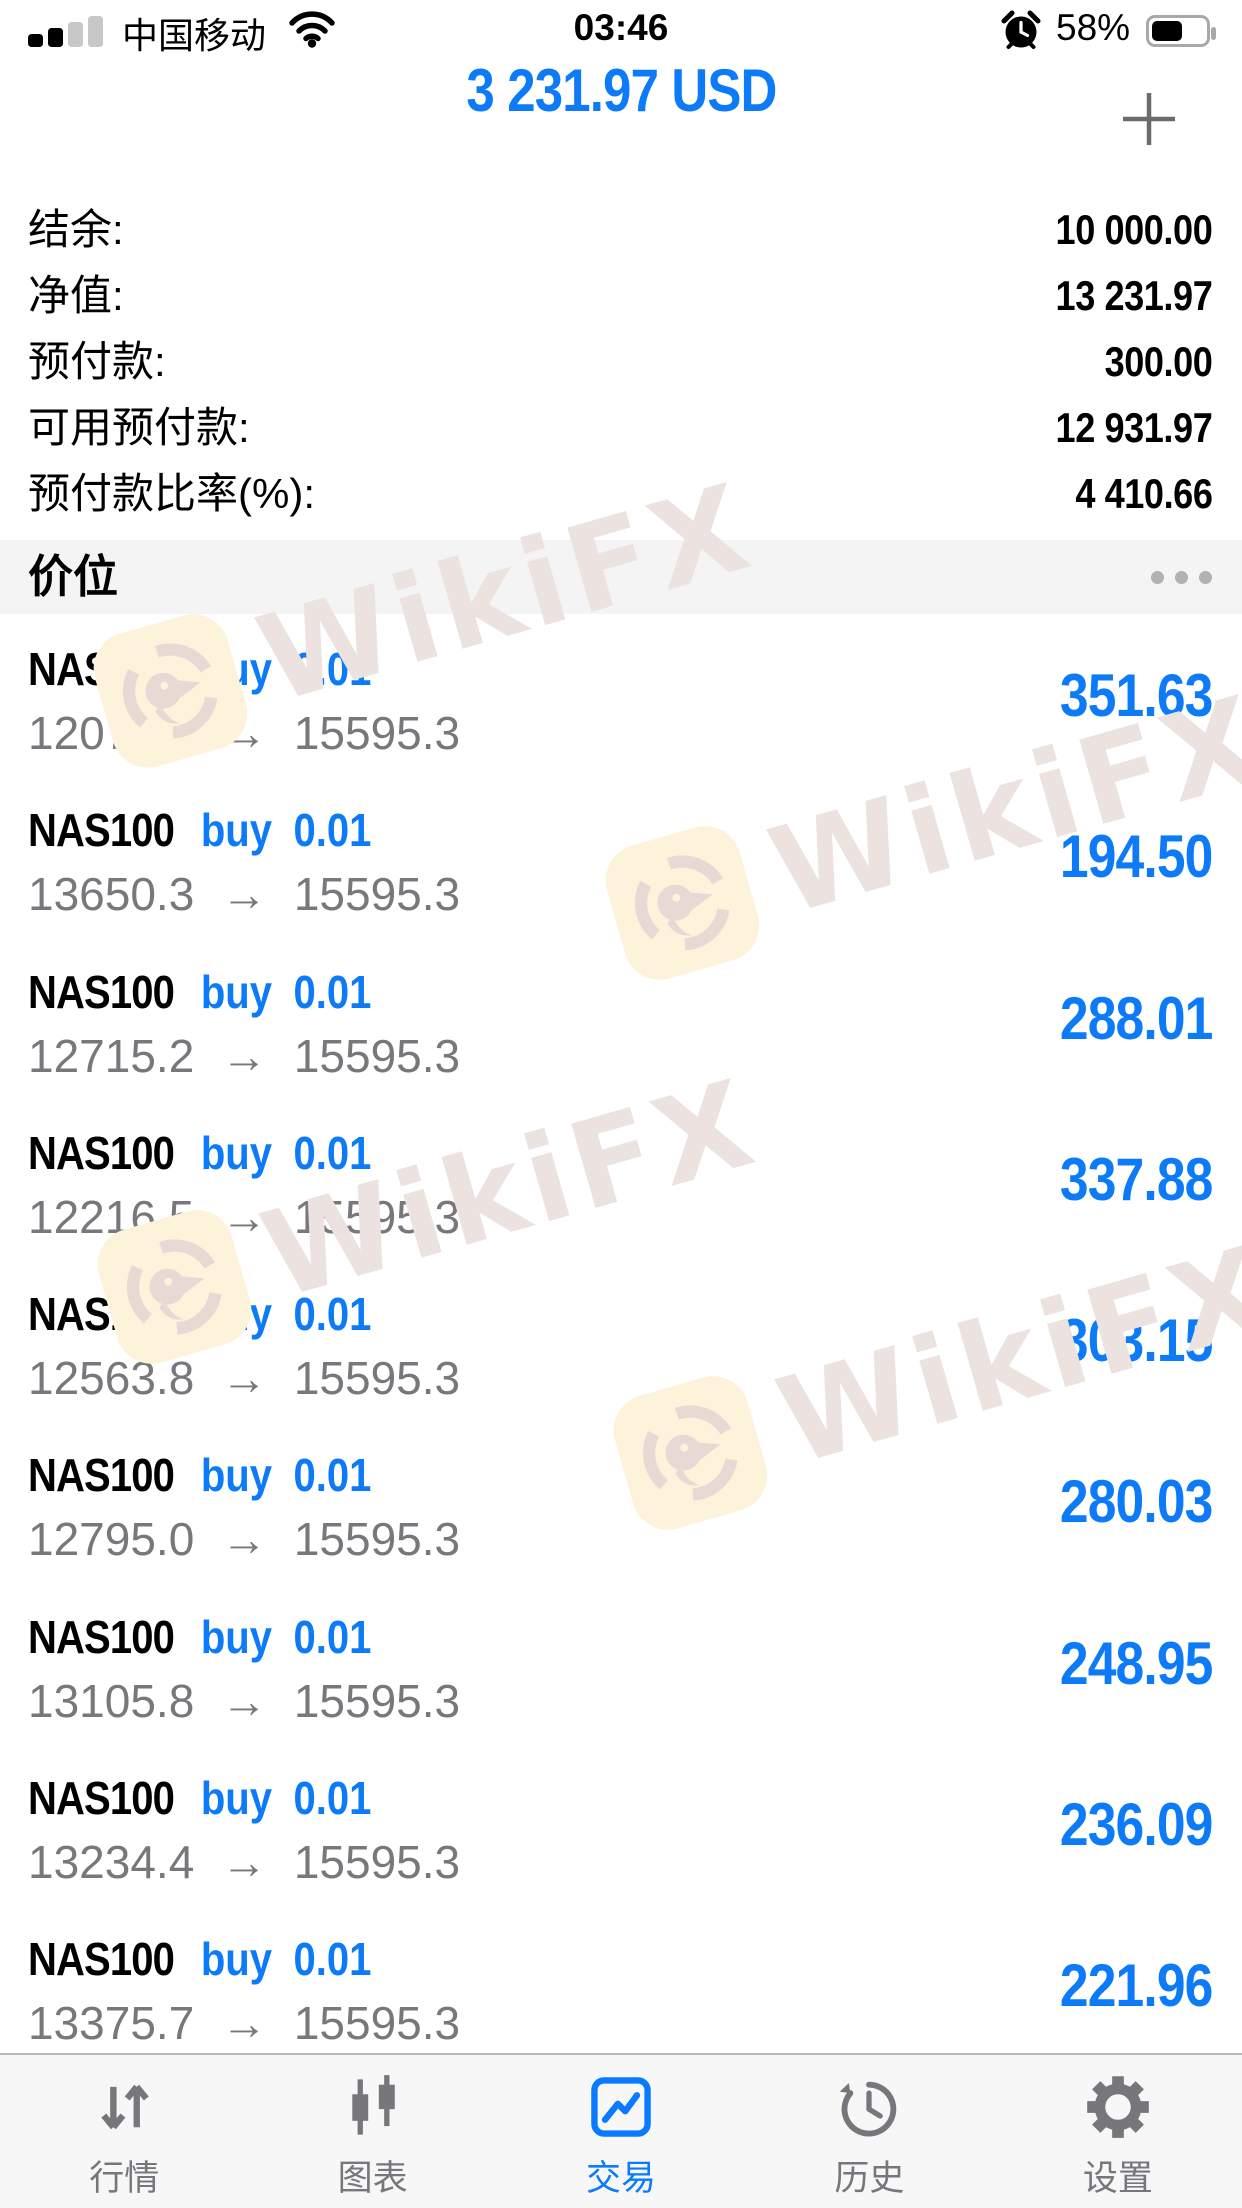 Image resolution: width=1242 pixels, height=2208 pixels. Describe the element at coordinates (621, 1345) in the screenshot. I see `trade-row: NAS100 buy 0.01 12563.8 → 15595.3 303.15` at that location.